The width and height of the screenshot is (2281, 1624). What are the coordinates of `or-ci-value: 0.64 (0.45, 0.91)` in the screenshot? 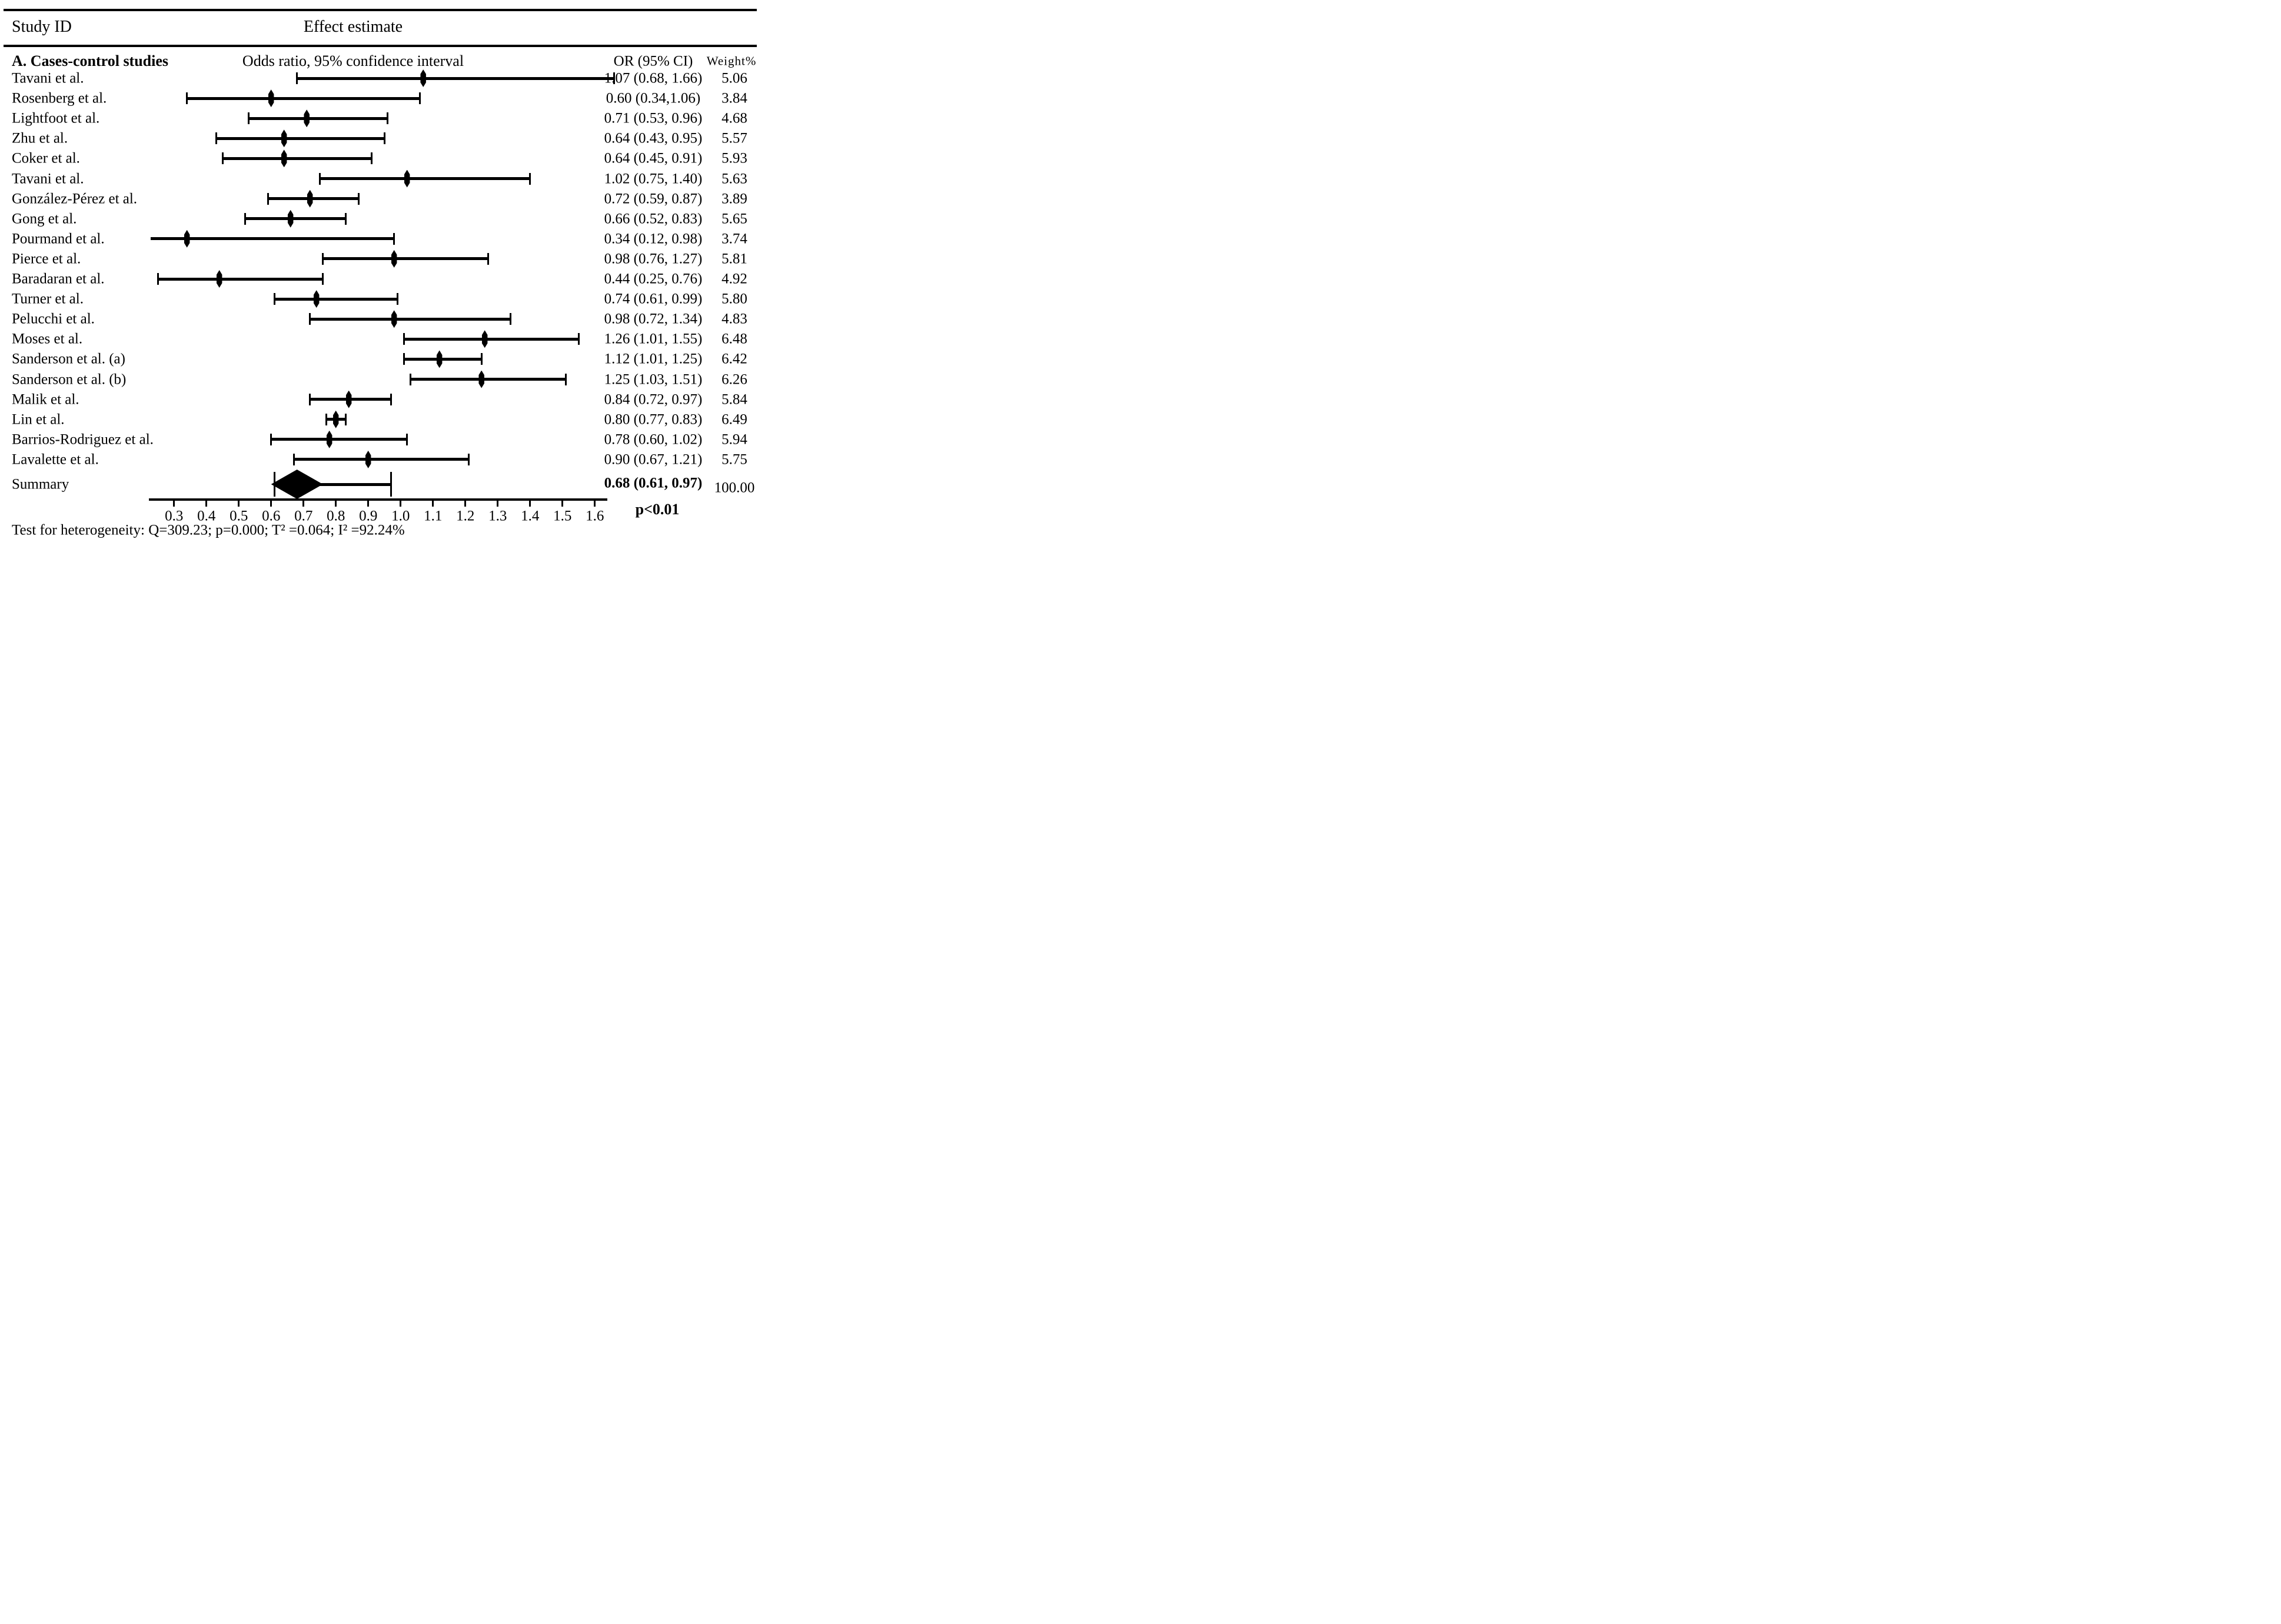 It's located at (653, 158).